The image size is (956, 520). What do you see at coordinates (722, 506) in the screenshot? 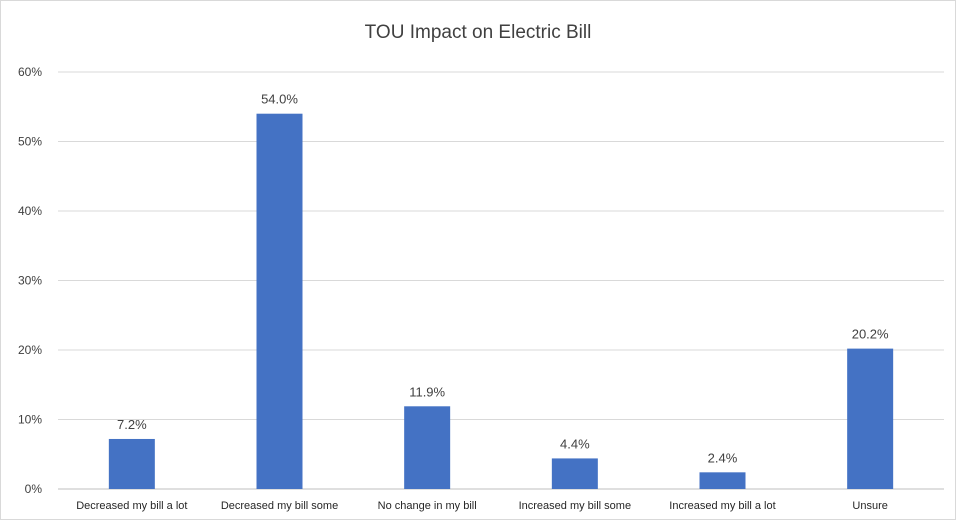
I see `x-tick-label: Increased my bill a lot` at bounding box center [722, 506].